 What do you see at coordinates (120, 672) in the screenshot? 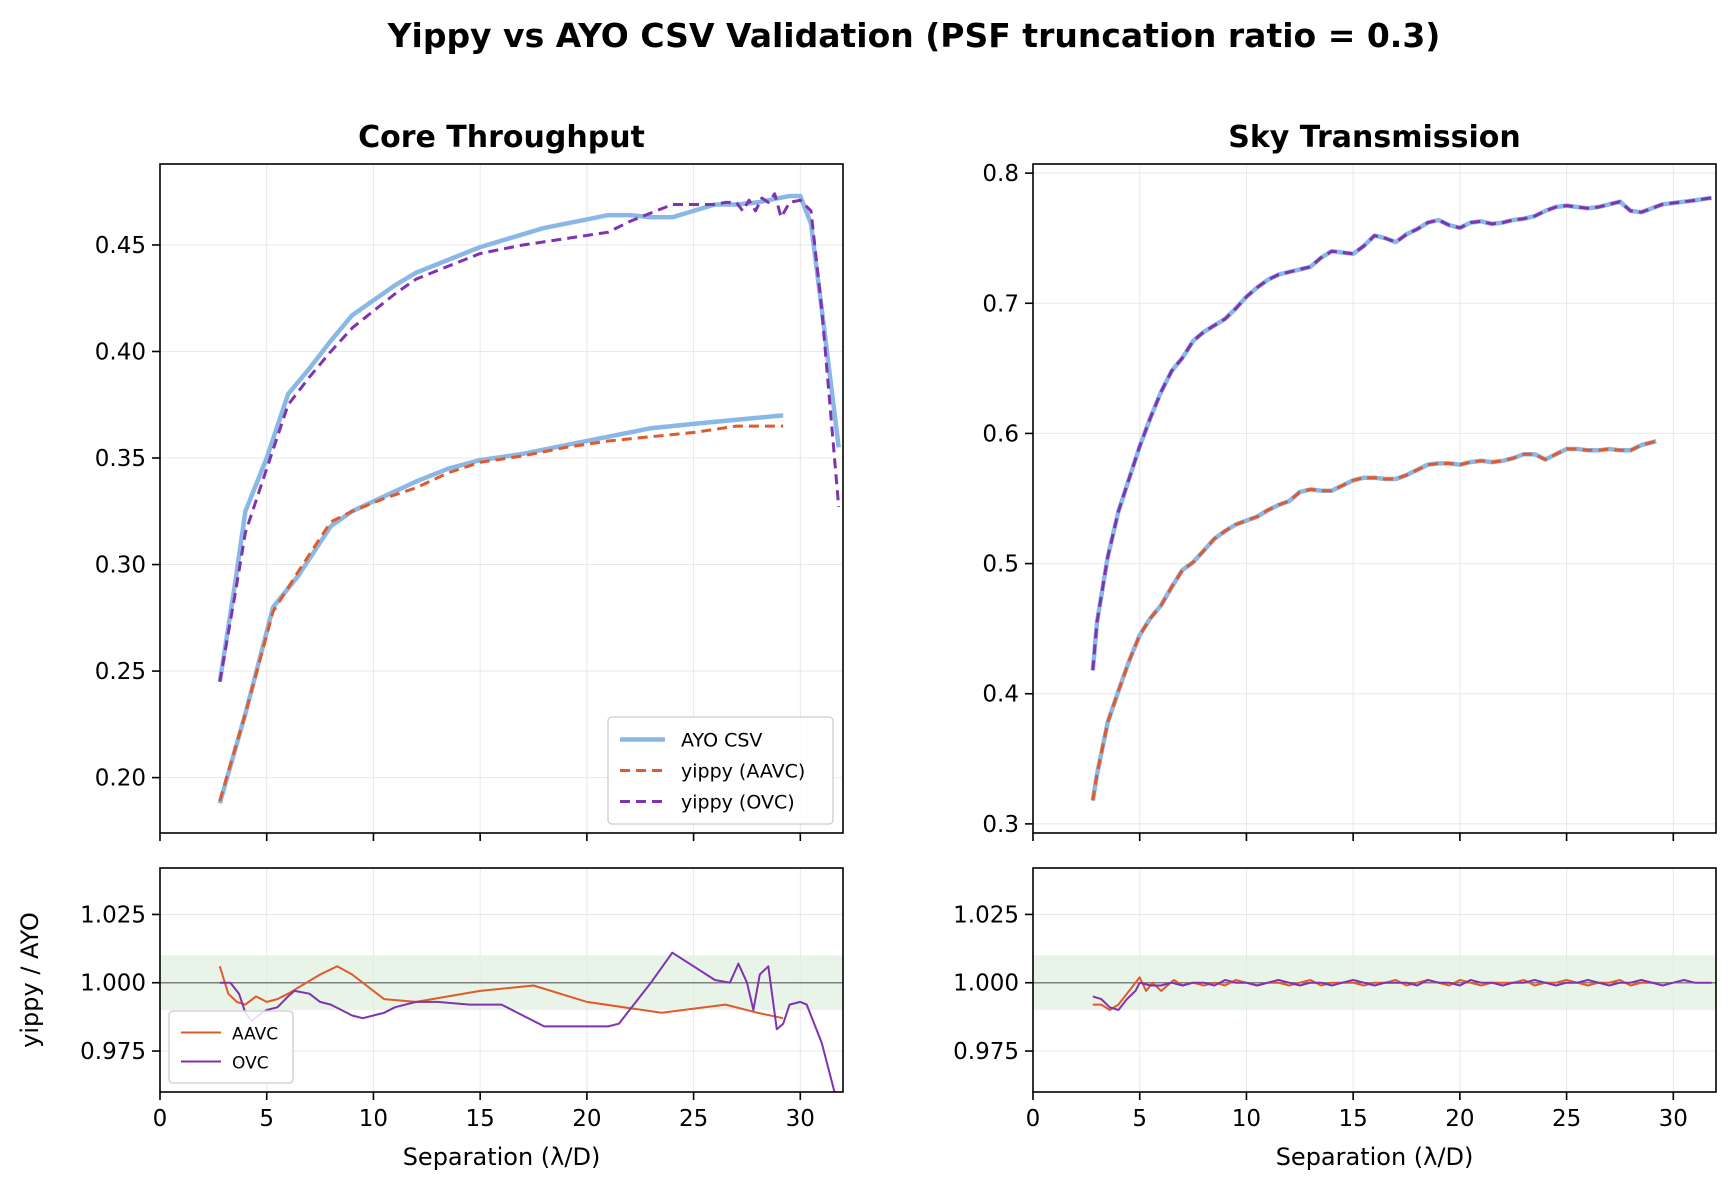
I see `core-throughput-ytick-label-1: 0.25` at bounding box center [120, 672].